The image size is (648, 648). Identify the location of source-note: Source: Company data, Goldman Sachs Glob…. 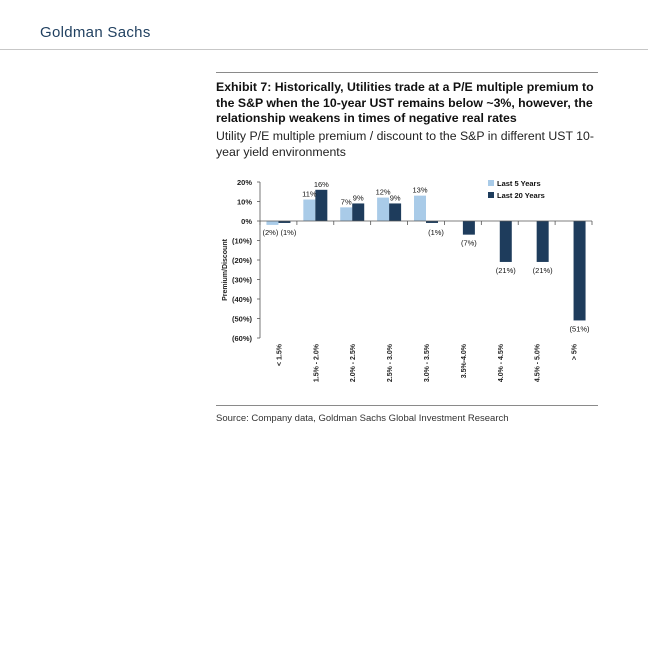
(362, 418).